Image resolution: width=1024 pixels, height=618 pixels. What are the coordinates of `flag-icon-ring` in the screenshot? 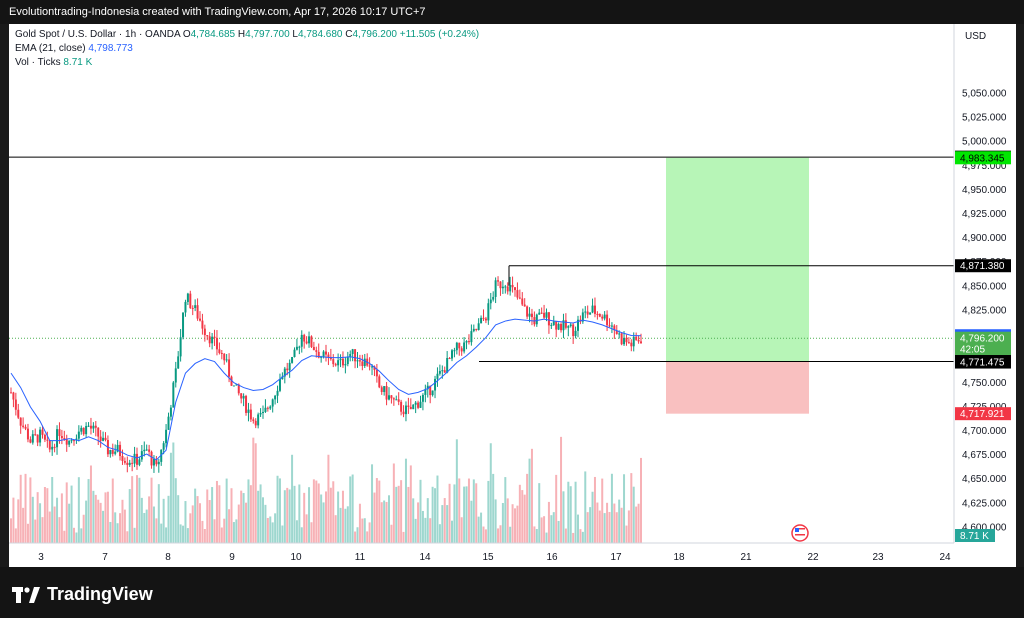 It's located at (800, 533).